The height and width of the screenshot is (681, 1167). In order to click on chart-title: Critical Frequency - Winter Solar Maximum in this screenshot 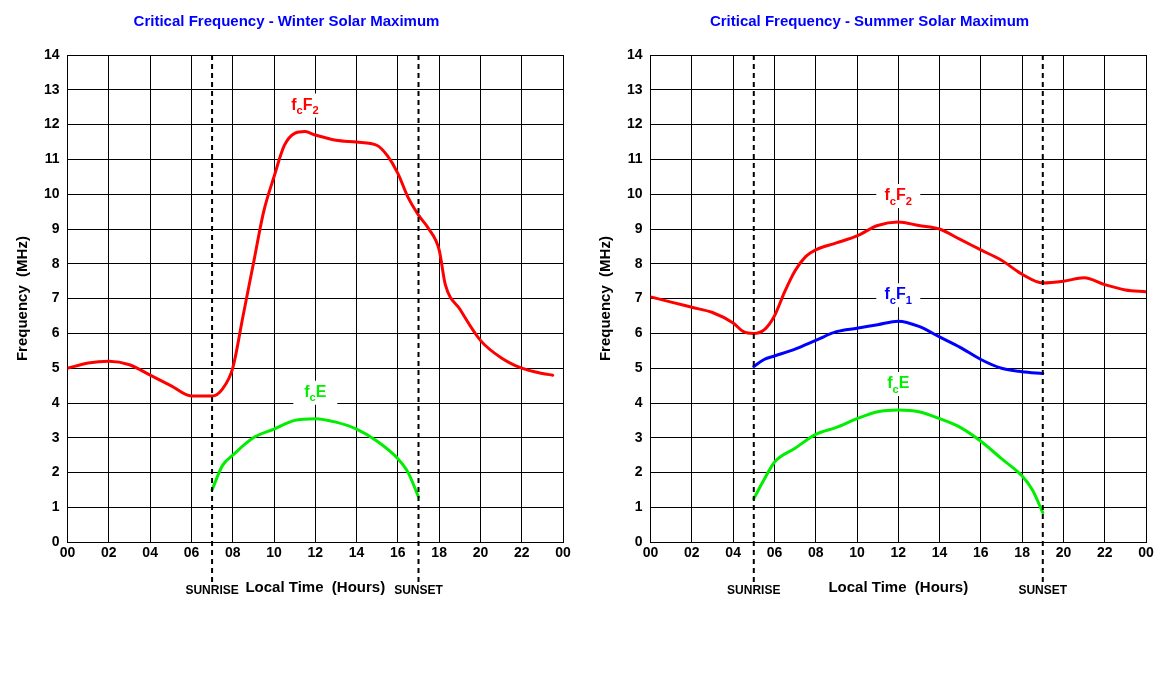, I will do `click(286, 21)`.